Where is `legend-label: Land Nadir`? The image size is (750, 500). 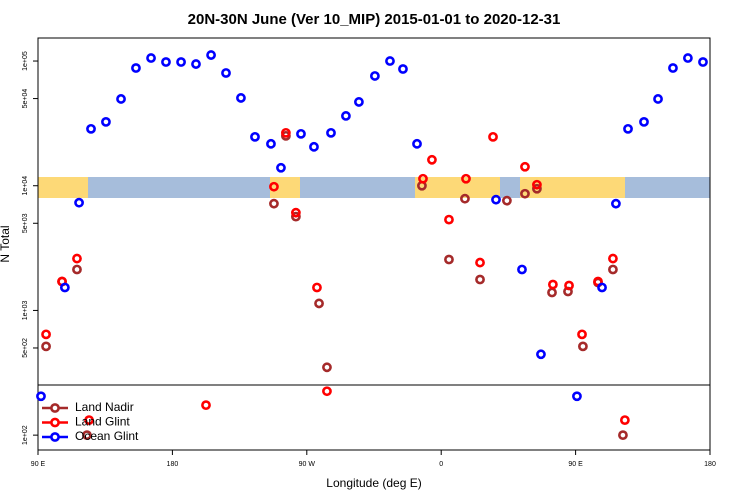 legend-label: Land Nadir is located at coordinates (104, 407).